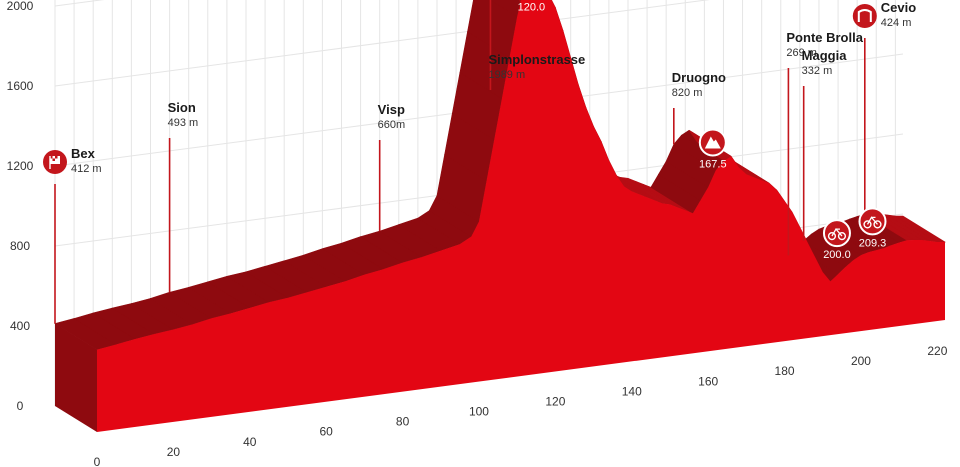  What do you see at coordinates (506, 75) in the screenshot?
I see `location-altitude: 1989 m` at bounding box center [506, 75].